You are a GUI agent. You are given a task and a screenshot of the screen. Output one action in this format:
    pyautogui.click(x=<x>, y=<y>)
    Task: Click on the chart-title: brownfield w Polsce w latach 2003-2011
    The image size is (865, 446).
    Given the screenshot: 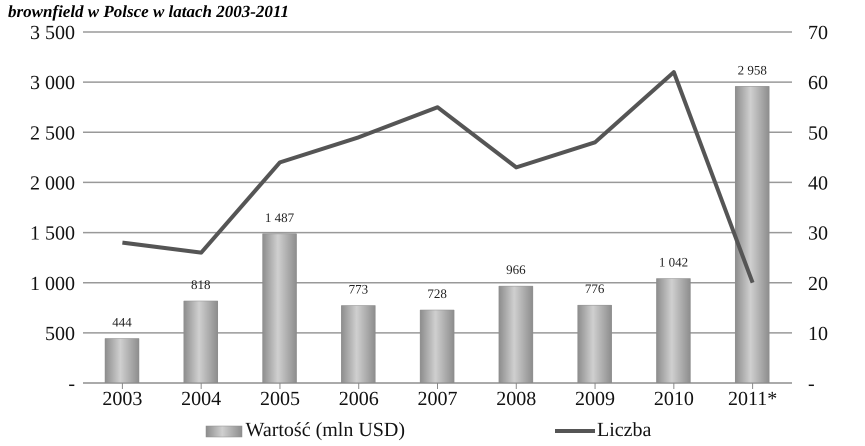 What is the action you would take?
    pyautogui.click(x=149, y=12)
    